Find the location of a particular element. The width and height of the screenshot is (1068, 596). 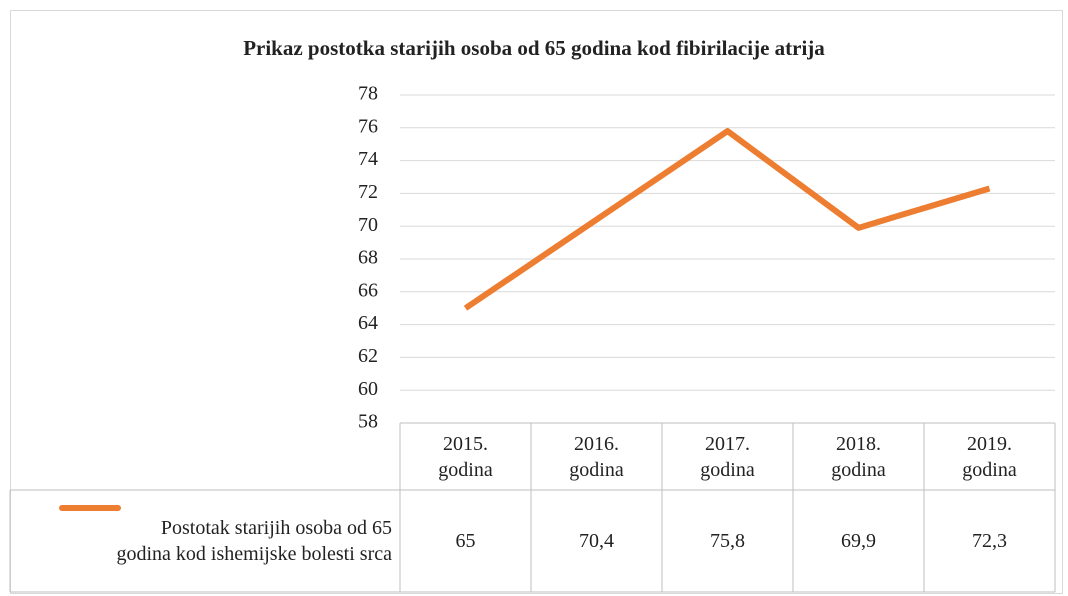

y-tick-label: 72 is located at coordinates (368, 192).